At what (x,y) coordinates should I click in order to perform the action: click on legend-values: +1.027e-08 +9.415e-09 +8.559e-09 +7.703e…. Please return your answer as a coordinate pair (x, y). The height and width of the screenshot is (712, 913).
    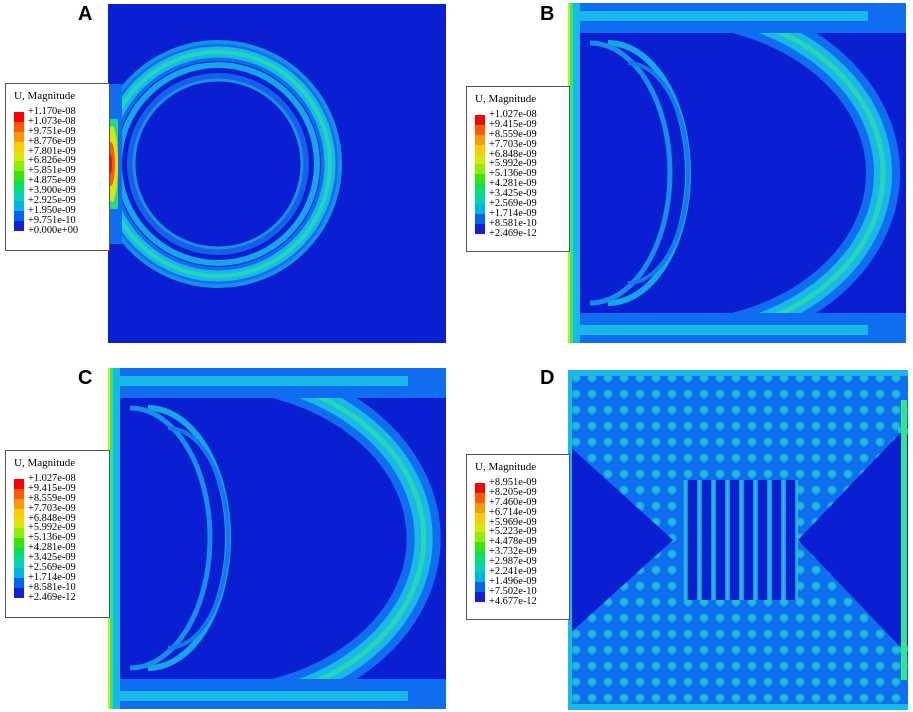
    Looking at the image, I should click on (513, 174).